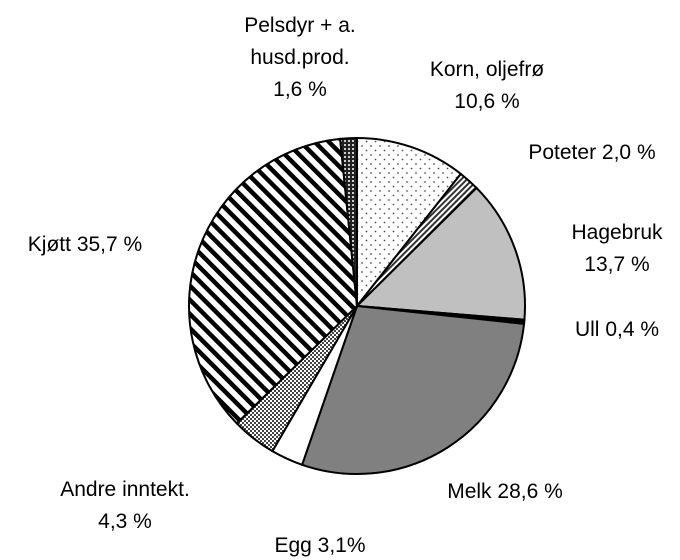 This screenshot has width=680, height=560. I want to click on category-label: Poteter, so click(562, 152).